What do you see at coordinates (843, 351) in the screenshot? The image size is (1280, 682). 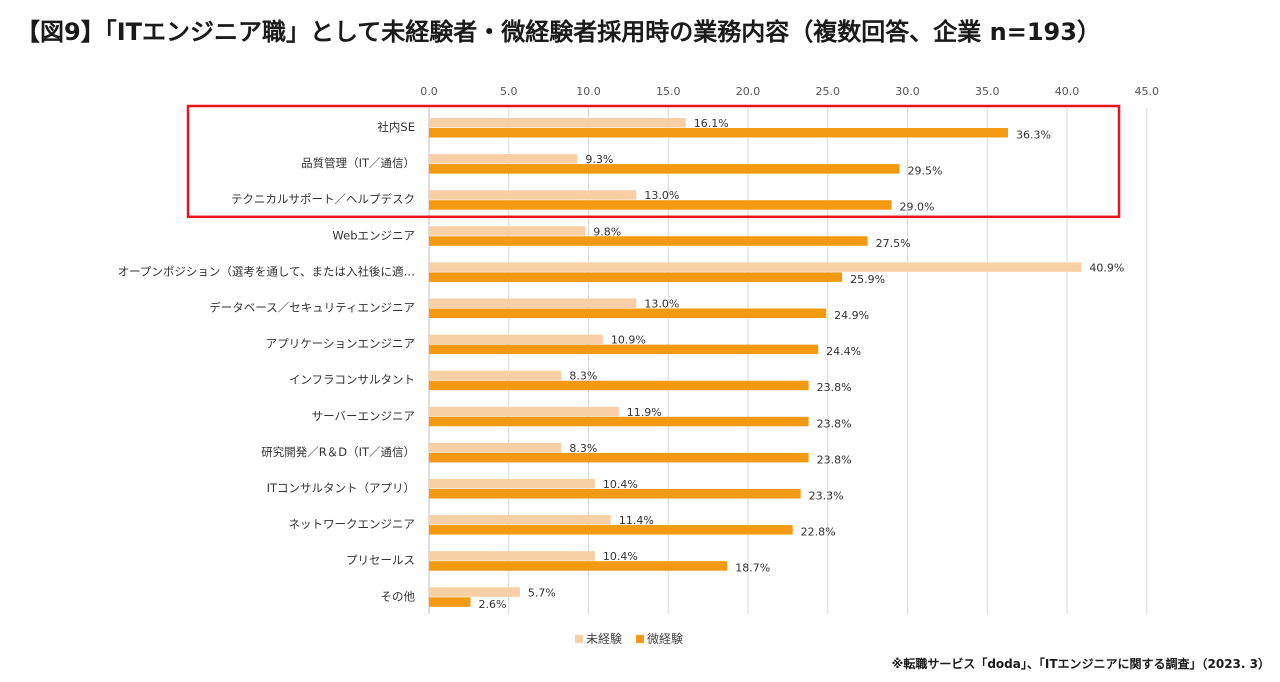 I see `data-label-bikeiken: 24.4%` at bounding box center [843, 351].